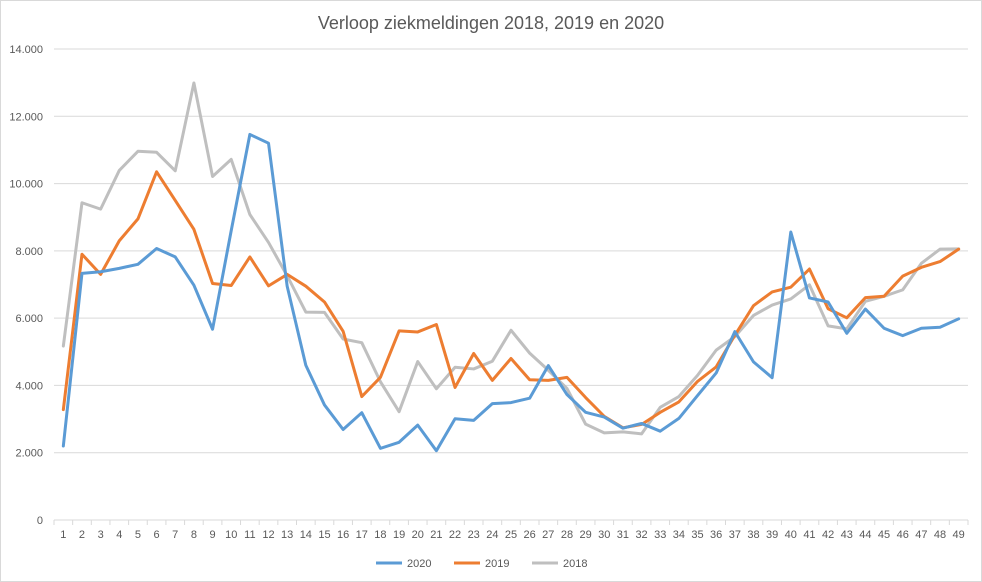 The width and height of the screenshot is (982, 582). What do you see at coordinates (828, 535) in the screenshot?
I see `x-tick-label: 42` at bounding box center [828, 535].